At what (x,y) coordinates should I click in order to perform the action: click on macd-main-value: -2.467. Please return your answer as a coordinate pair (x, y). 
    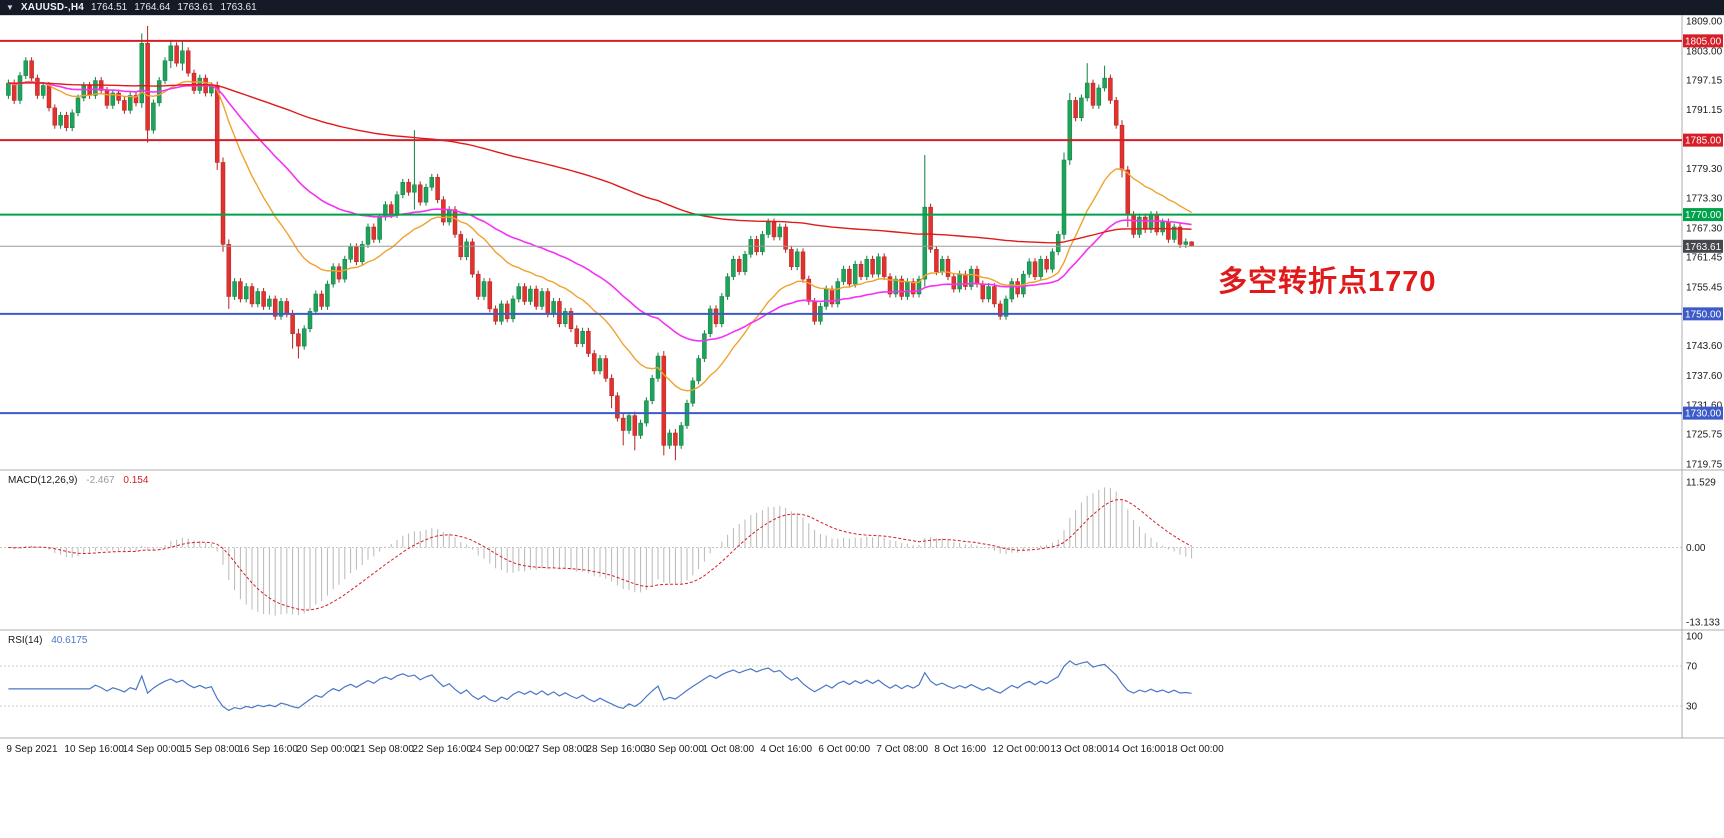
    Looking at the image, I should click on (100, 480).